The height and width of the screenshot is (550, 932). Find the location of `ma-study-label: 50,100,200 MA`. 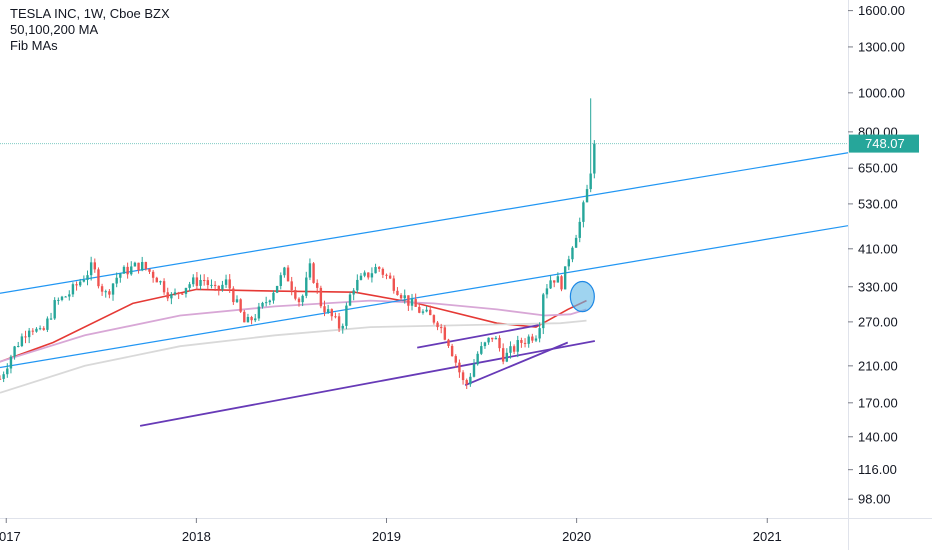

ma-study-label: 50,100,200 MA is located at coordinates (54, 29).